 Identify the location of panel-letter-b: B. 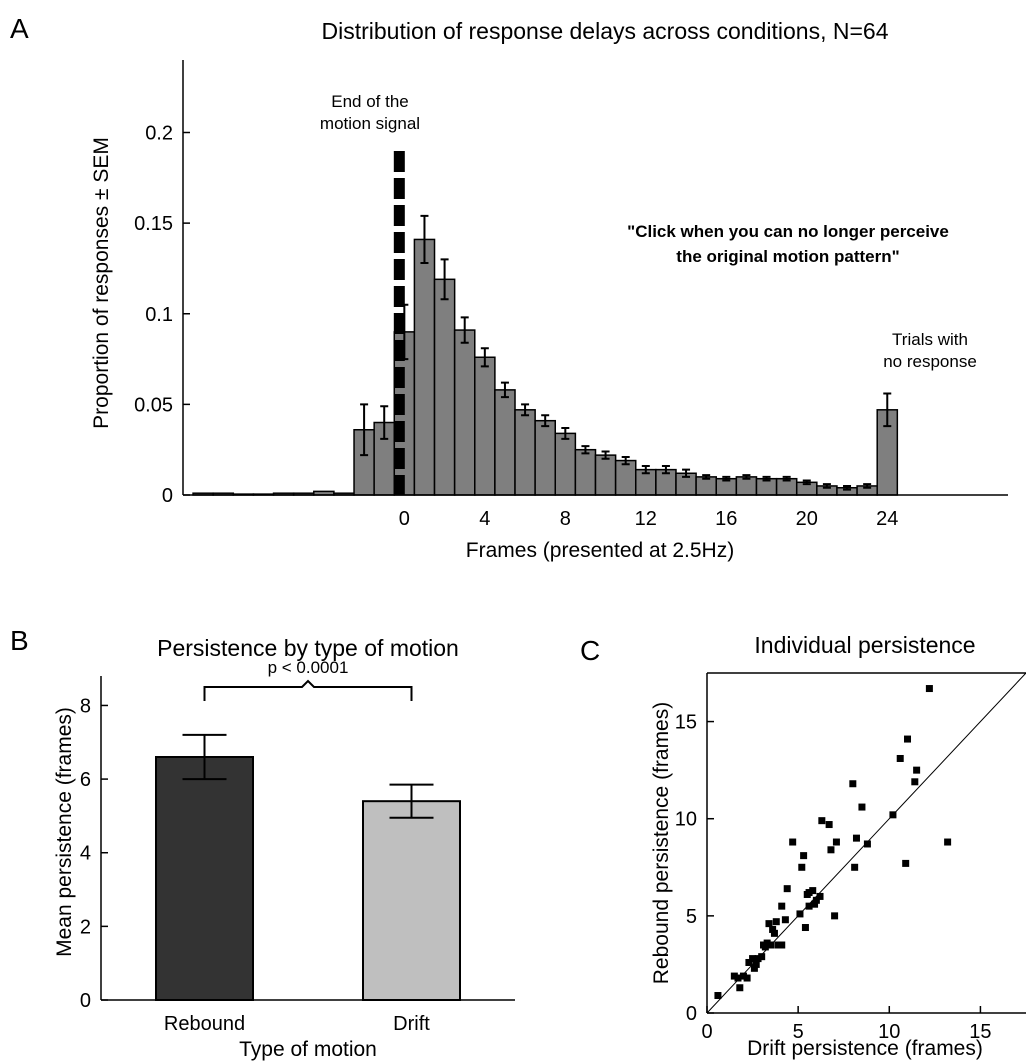
(19, 640).